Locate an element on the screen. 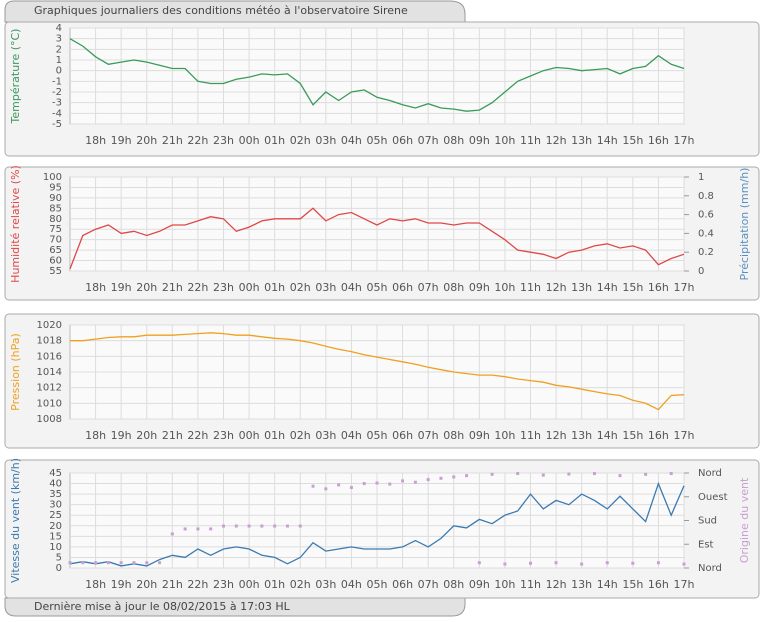 The width and height of the screenshot is (764, 622). y2-tick-label: Est is located at coordinates (706, 544).